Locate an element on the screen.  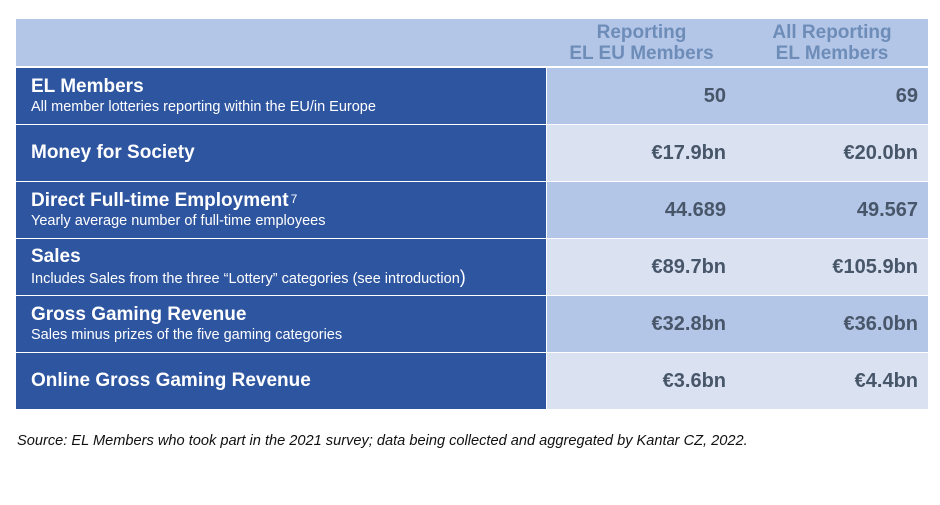
eu-value-cell: €17.9bn is located at coordinates (641, 152).